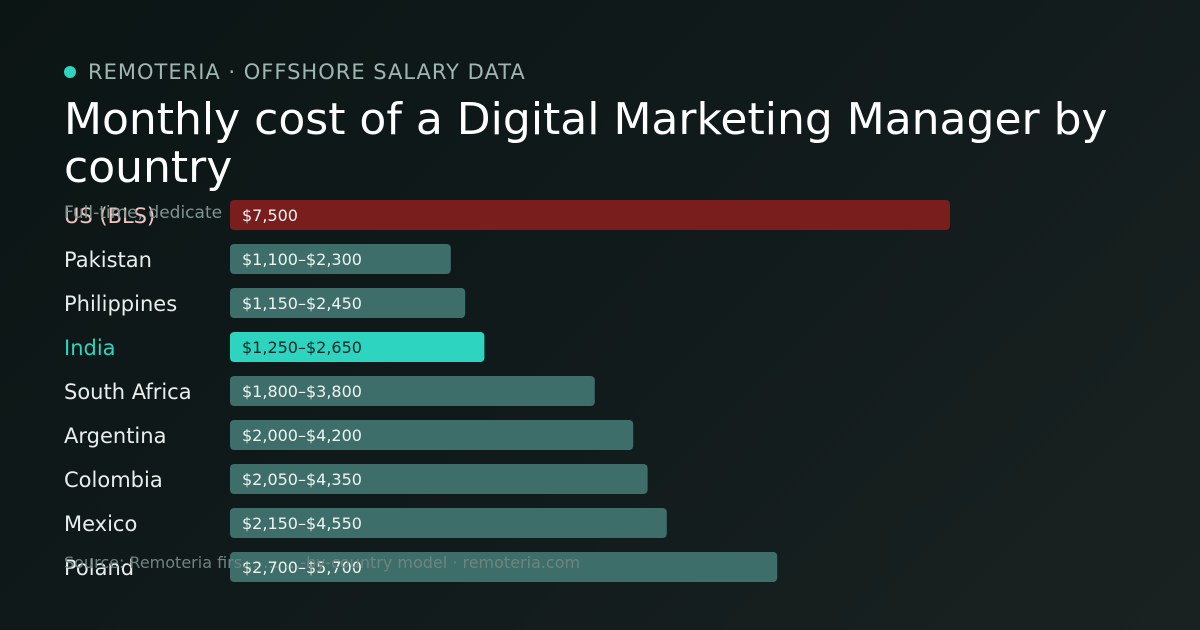 This screenshot has height=630, width=1200. I want to click on category-label: Pakistan, so click(108, 260).